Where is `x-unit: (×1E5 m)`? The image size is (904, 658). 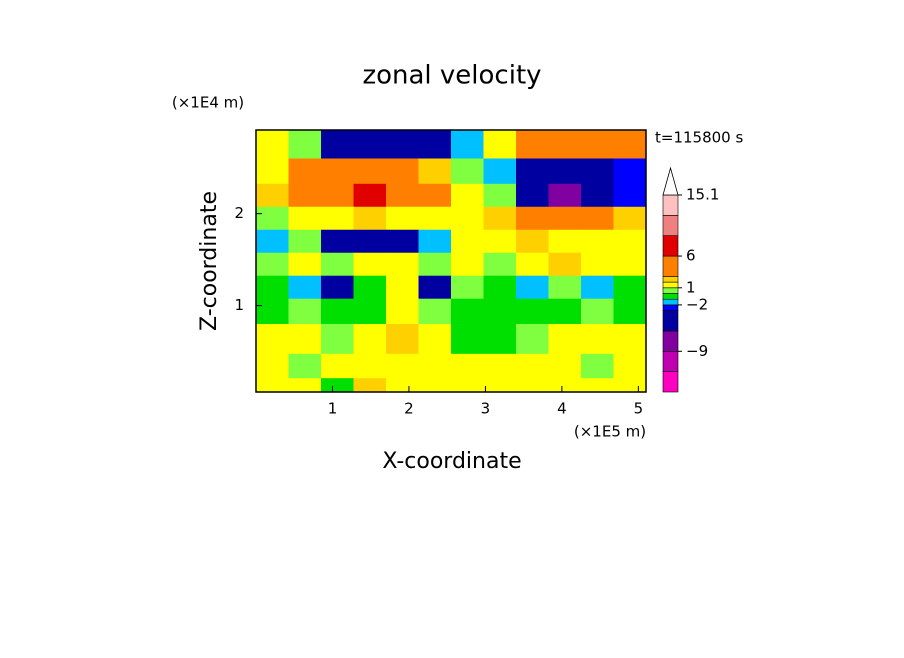
x-unit: (×1E5 m) is located at coordinates (610, 432).